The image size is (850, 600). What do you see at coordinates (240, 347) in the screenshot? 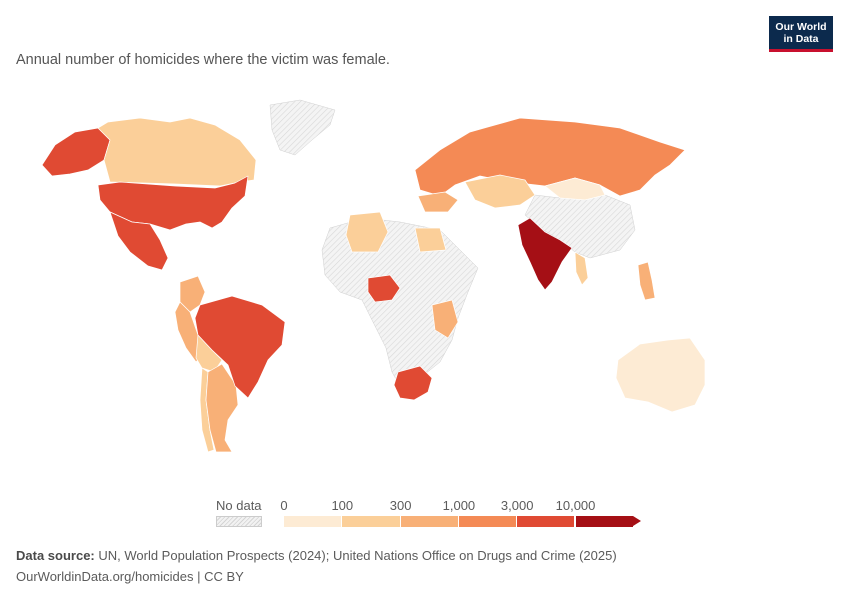
I see `country-brazil` at bounding box center [240, 347].